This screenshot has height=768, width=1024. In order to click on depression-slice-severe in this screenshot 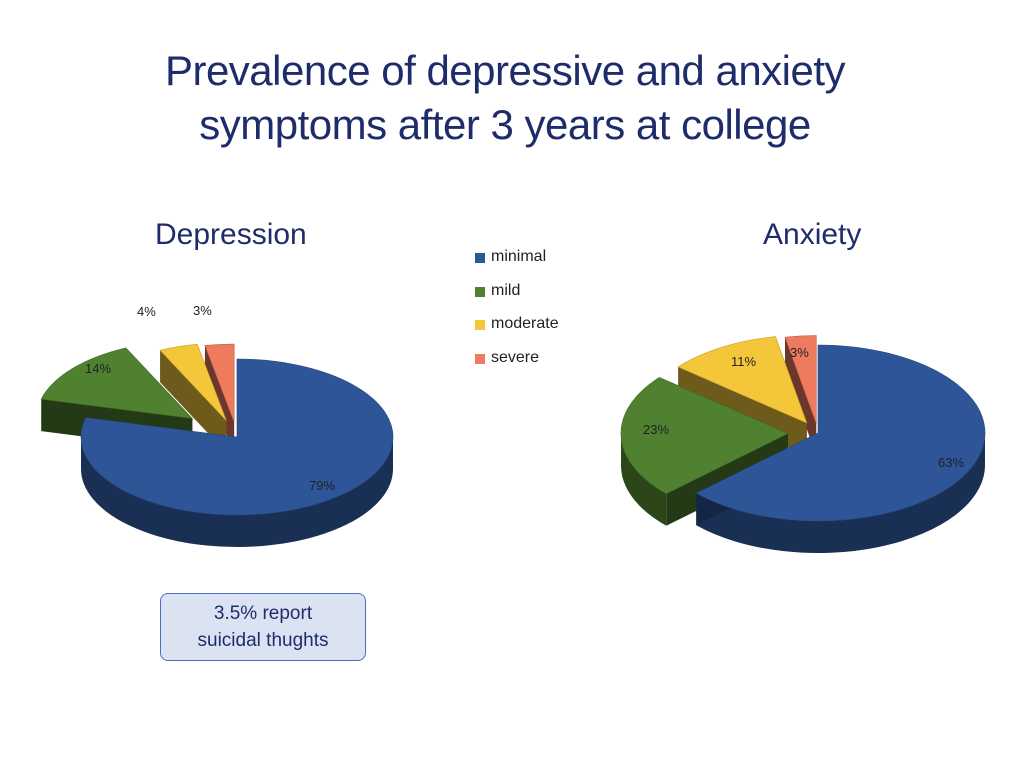, I will do `click(219, 399)`.